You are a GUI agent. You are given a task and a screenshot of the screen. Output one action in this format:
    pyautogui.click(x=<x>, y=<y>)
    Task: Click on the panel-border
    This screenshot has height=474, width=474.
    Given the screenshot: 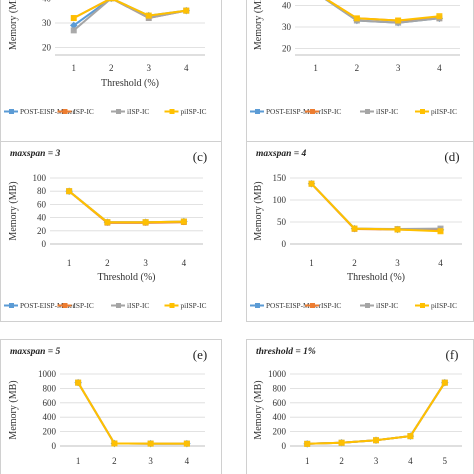 What is the action you would take?
    pyautogui.click(x=111, y=75)
    